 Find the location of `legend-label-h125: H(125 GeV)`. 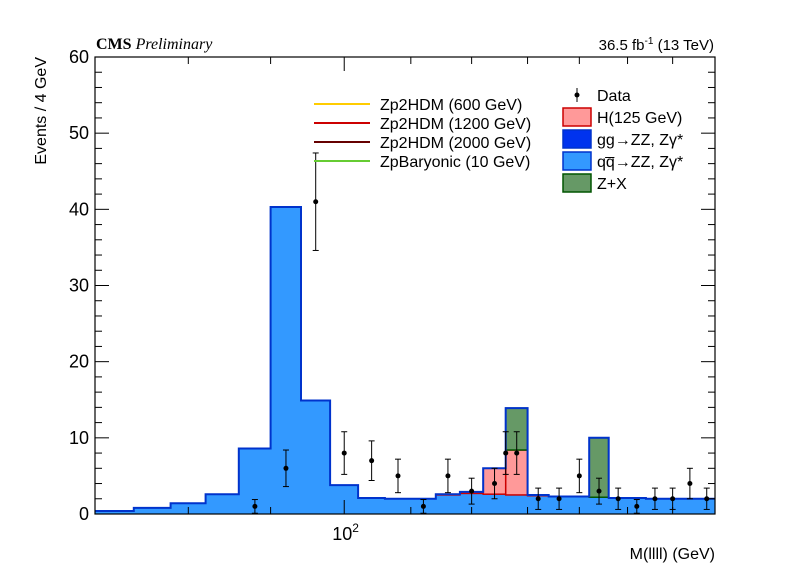

legend-label-h125: H(125 GeV) is located at coordinates (639, 118).